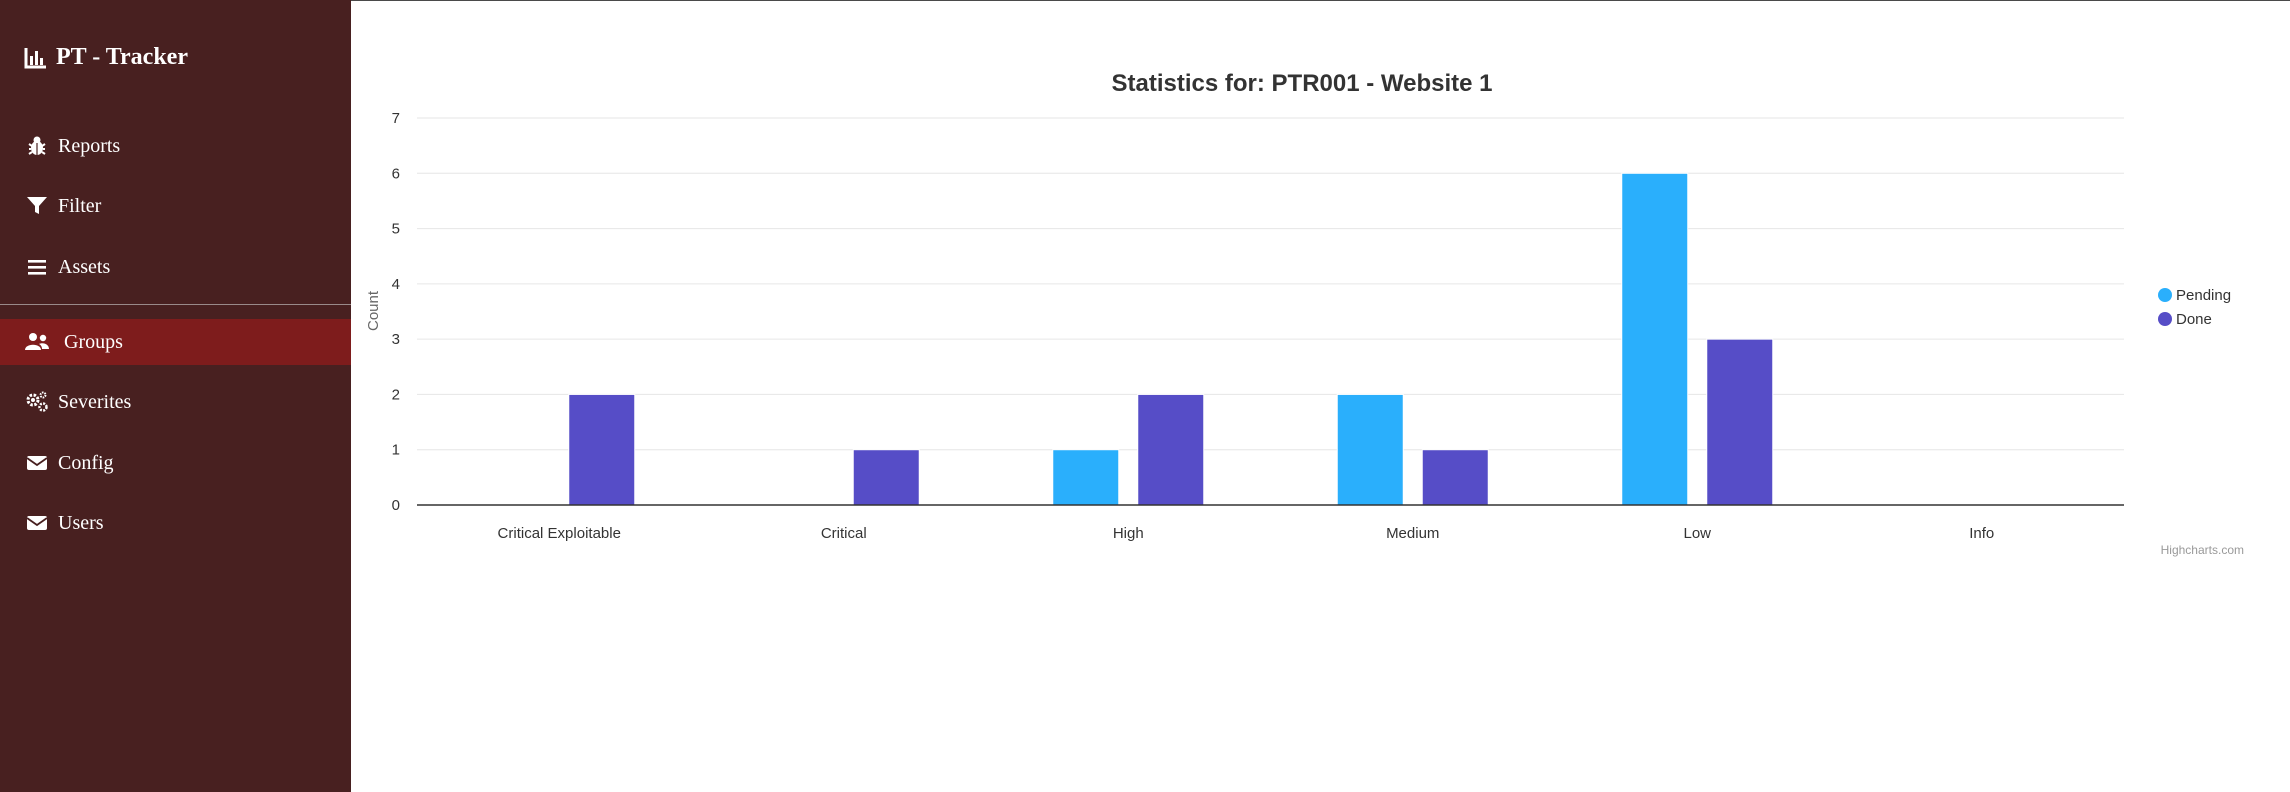  I want to click on sidebar-item-config: Config, so click(175, 463).